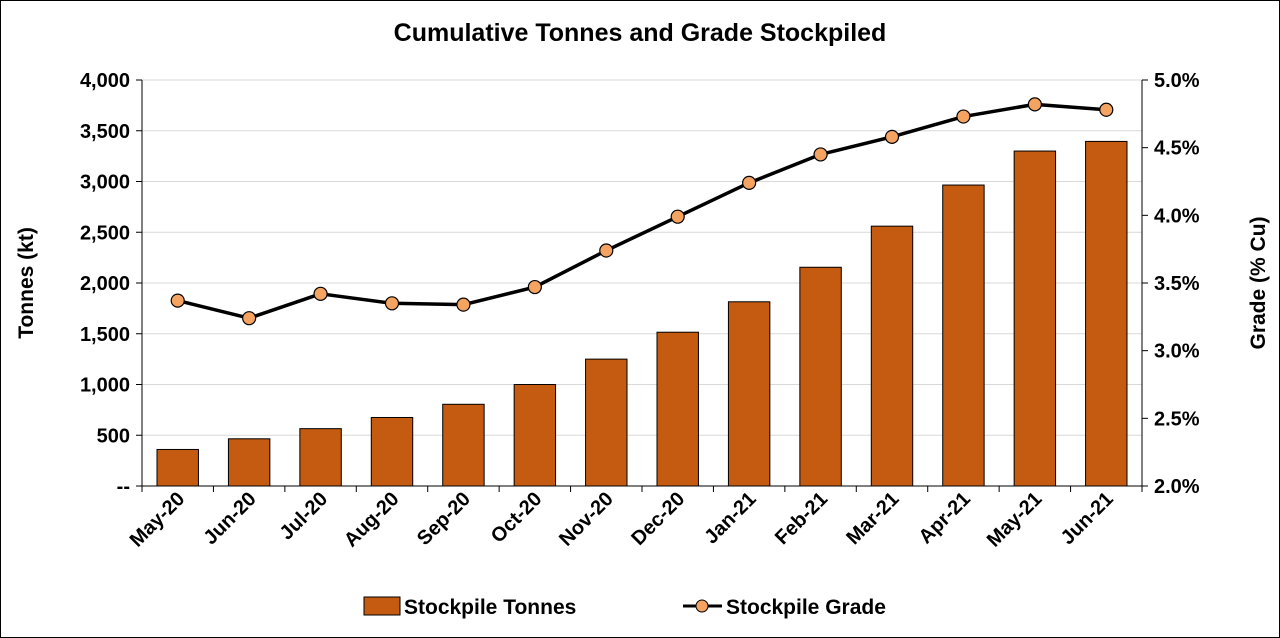 The image size is (1280, 638). What do you see at coordinates (105, 335) in the screenshot?
I see `y-tick-label: 1,500` at bounding box center [105, 335].